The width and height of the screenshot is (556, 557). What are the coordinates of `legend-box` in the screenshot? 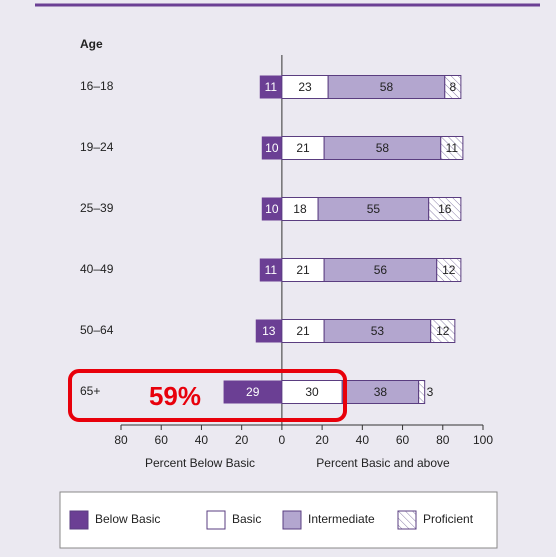 It's located at (278, 520).